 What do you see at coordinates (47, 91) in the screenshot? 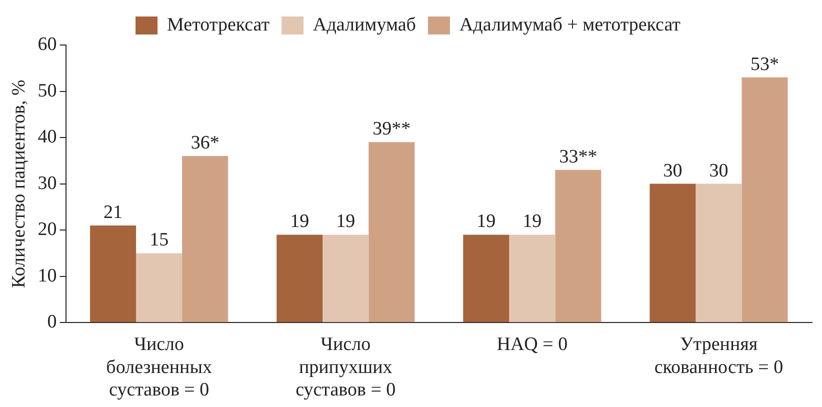
I see `y-tick-label: 50` at bounding box center [47, 91].